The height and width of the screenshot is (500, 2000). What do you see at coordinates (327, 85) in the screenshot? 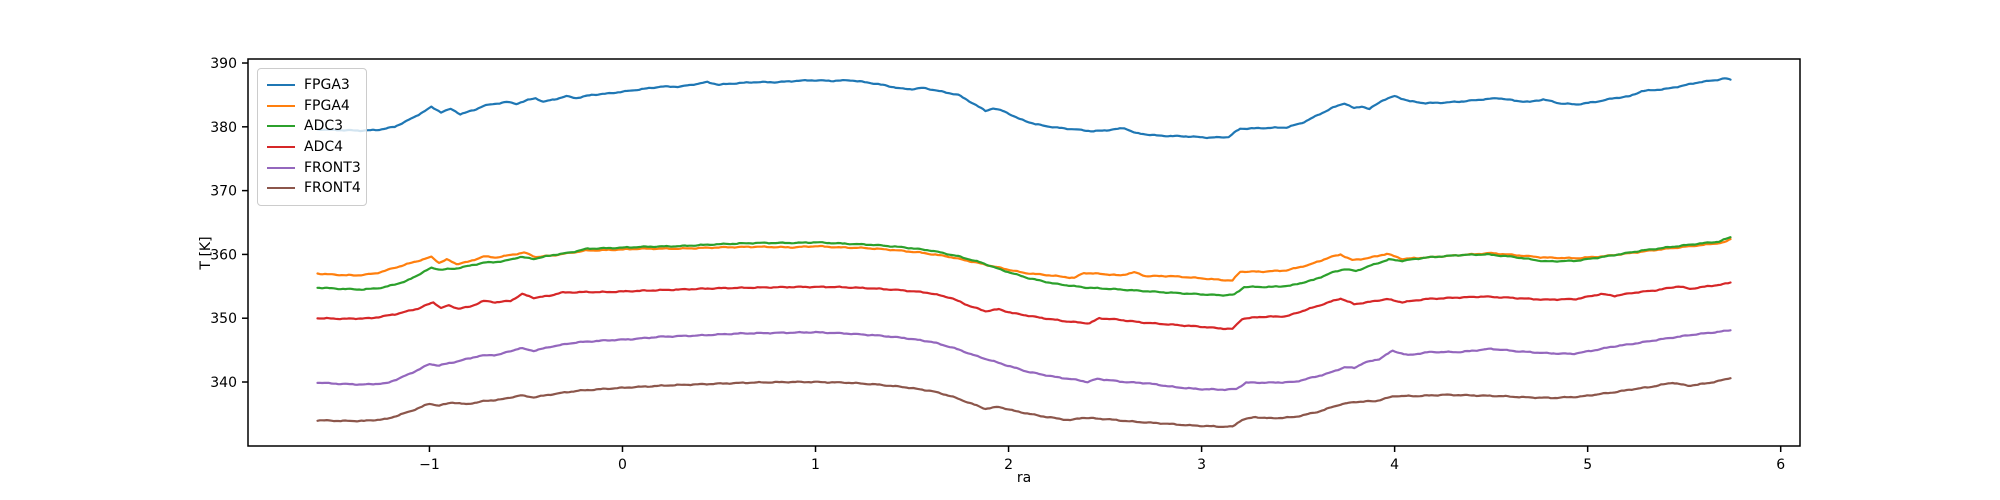
I see `legend-label: FPGA3` at bounding box center [327, 85].